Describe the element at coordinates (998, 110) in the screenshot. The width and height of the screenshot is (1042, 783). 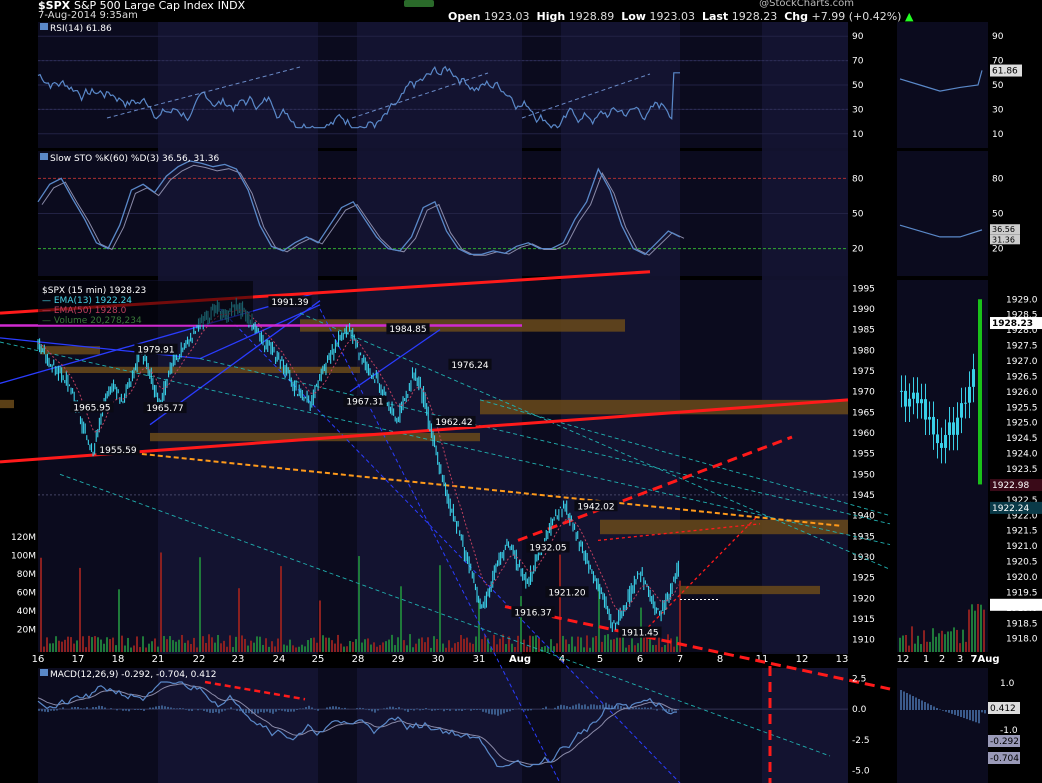
I see `zoom-rsi-tick: 30` at that location.